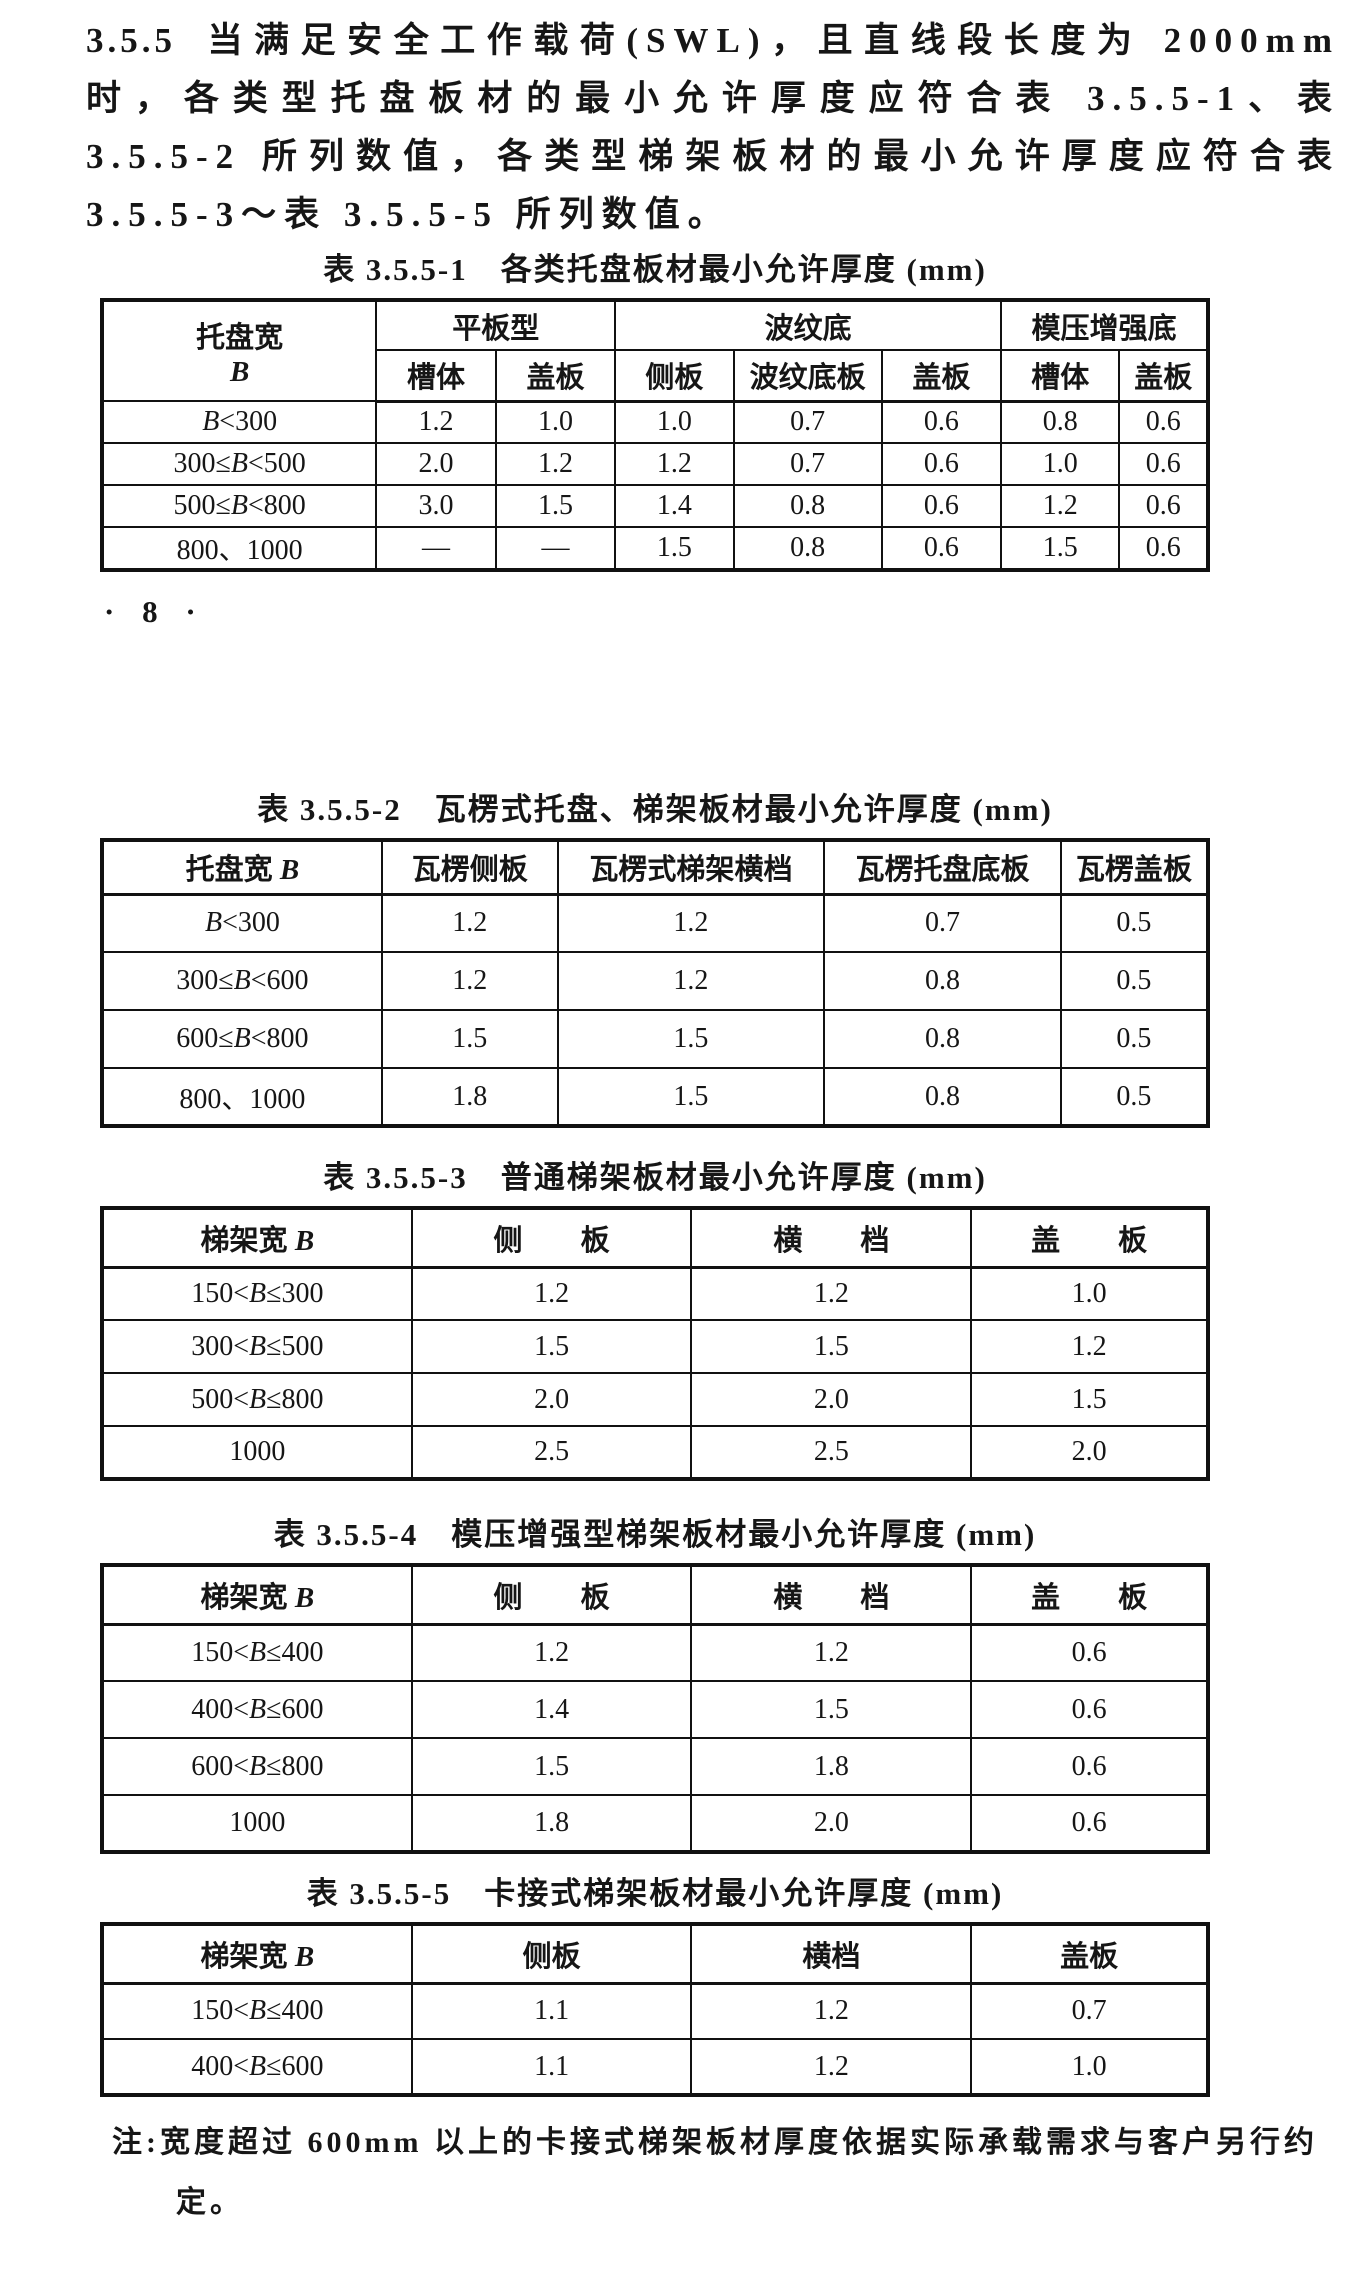 The image size is (1368, 2273). I want to click on header-row: 槽体 盖板 侧板 波纹底板 盖板 槽体 盖板, so click(655, 376).